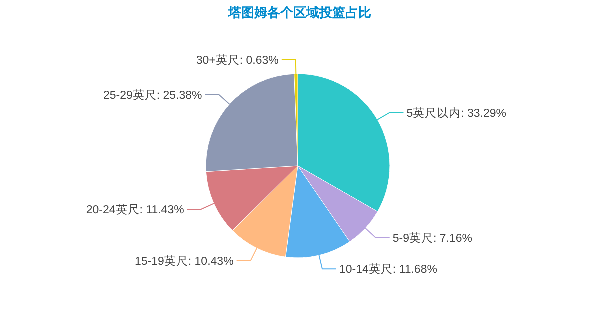  Describe the element at coordinates (152, 95) in the screenshot. I see `slice-label: 25-29英尺: 25.38%` at that location.